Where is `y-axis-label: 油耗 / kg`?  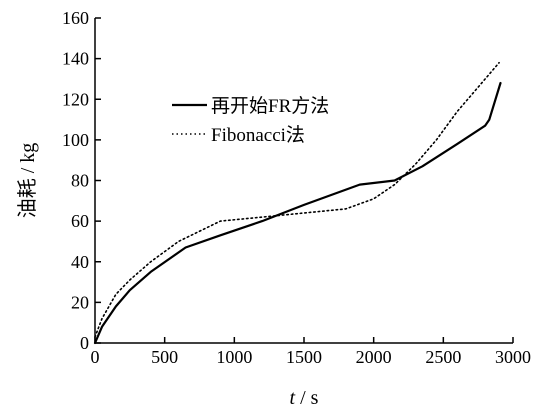
y-axis-label: 油耗 / kg is located at coordinates (27, 181).